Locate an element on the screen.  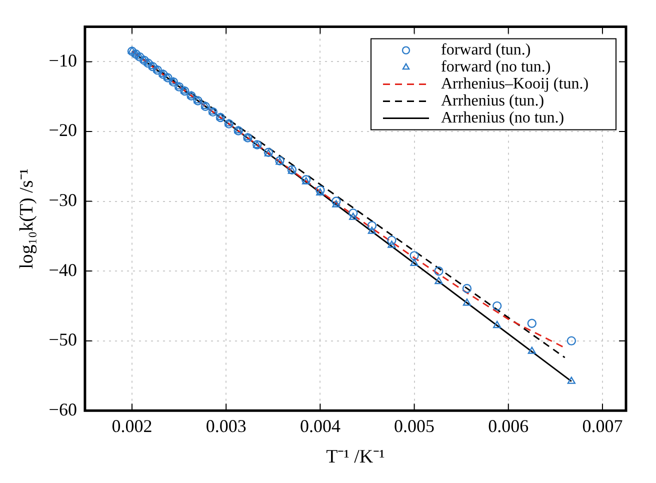
y-tick-label: −60 is located at coordinates (62, 409).